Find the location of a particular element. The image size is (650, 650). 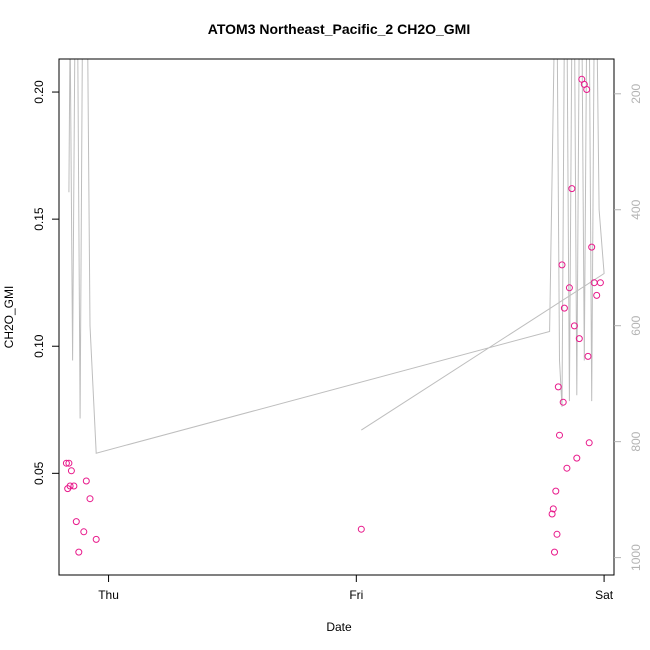

x-axis: Thu Fri Sat is located at coordinates (356, 588).